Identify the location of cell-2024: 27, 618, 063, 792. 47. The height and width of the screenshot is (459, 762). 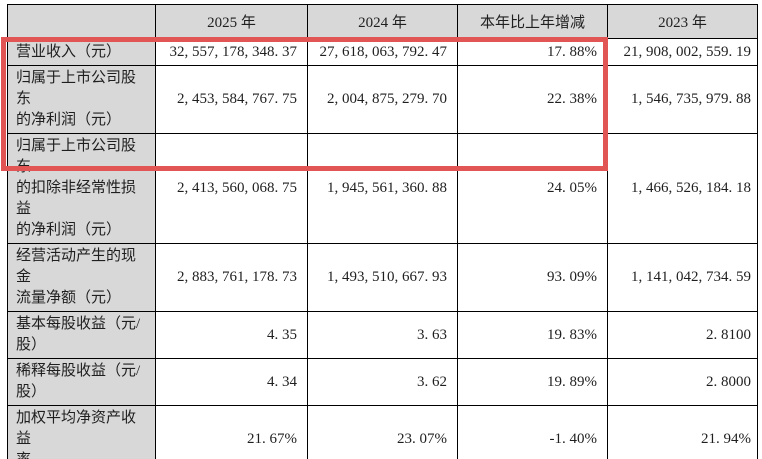
(382, 52).